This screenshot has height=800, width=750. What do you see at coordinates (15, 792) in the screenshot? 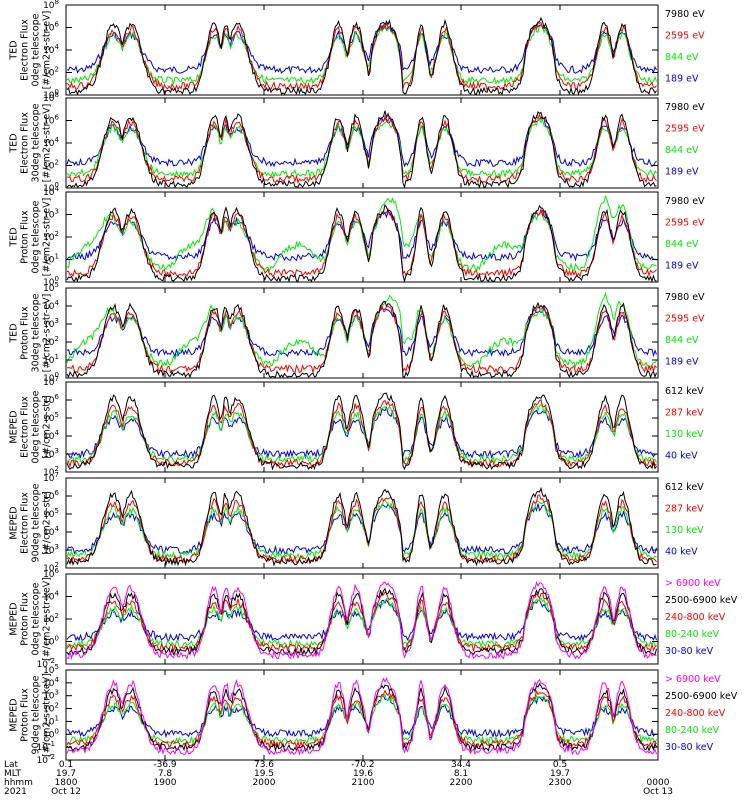
I see `x-row-label: 2021` at bounding box center [15, 792].